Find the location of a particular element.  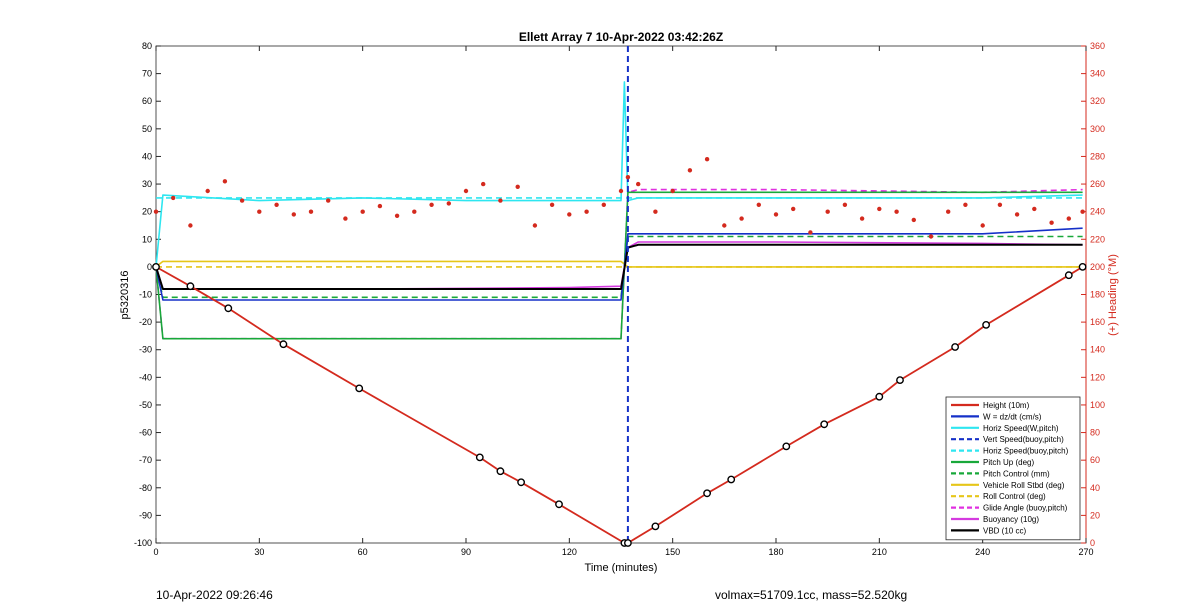

x-tick-label: 180 is located at coordinates (775, 552).